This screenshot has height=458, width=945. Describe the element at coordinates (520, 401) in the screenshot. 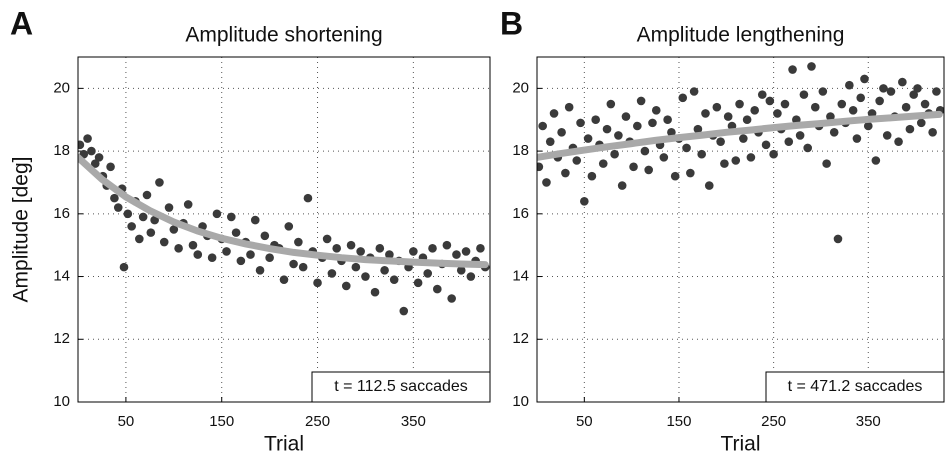

I see `y-tick-label: 10` at that location.